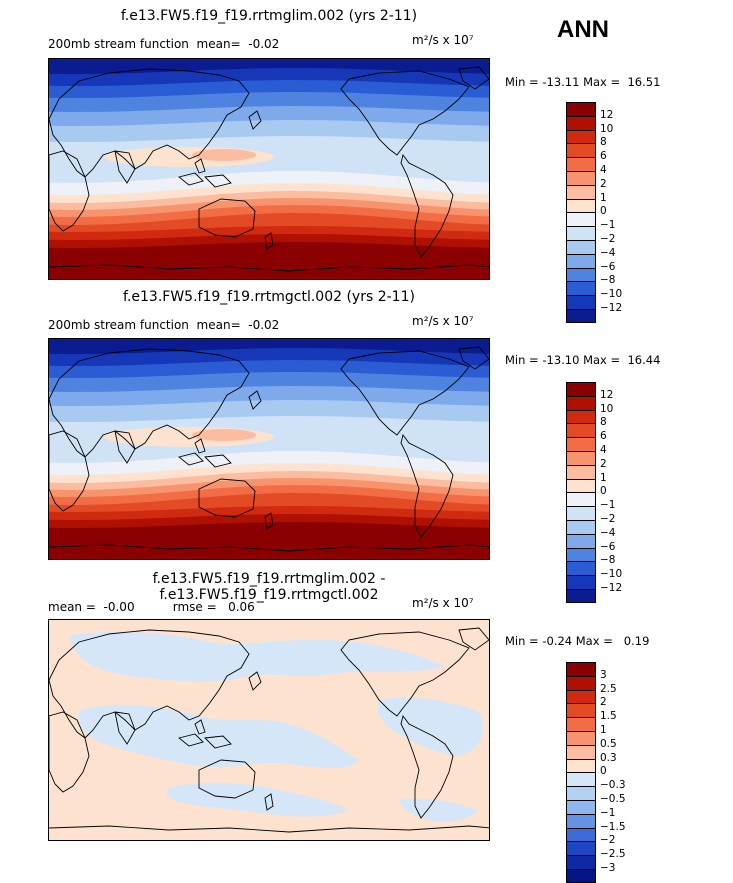 The image size is (733, 883). Describe the element at coordinates (613, 826) in the screenshot. I see `colorbar-label: −1.5` at that location.